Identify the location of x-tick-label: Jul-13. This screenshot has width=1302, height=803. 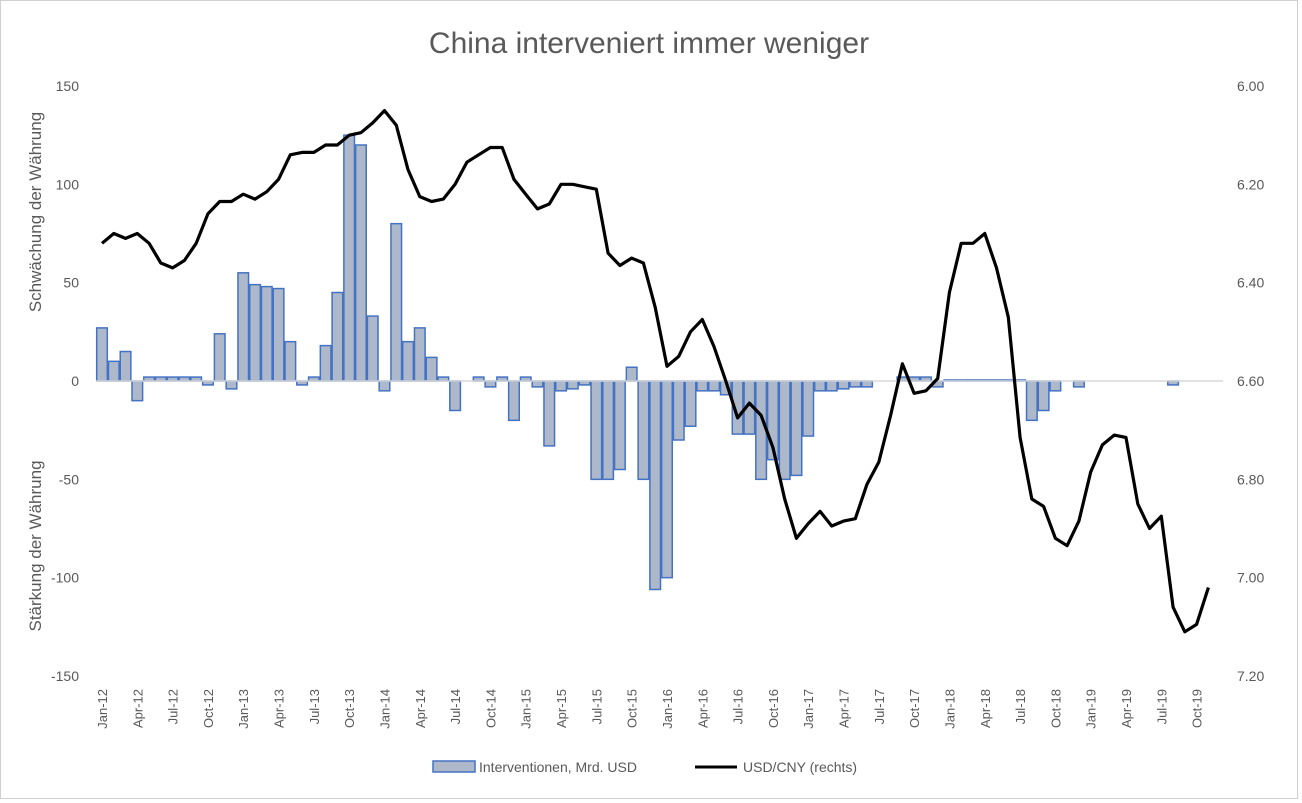
(314, 706).